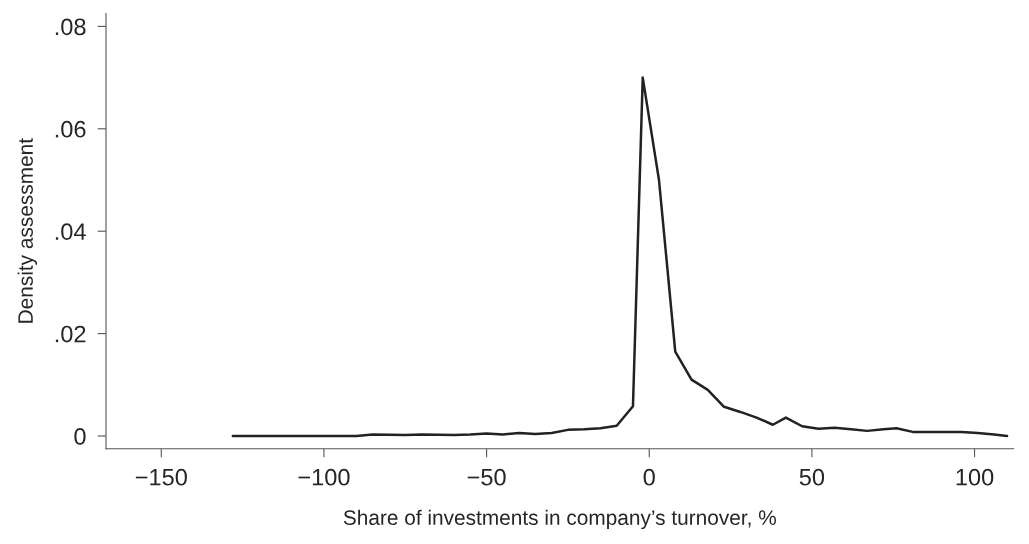 This screenshot has height=544, width=1029. I want to click on x-tick-label: −100, so click(324, 477).